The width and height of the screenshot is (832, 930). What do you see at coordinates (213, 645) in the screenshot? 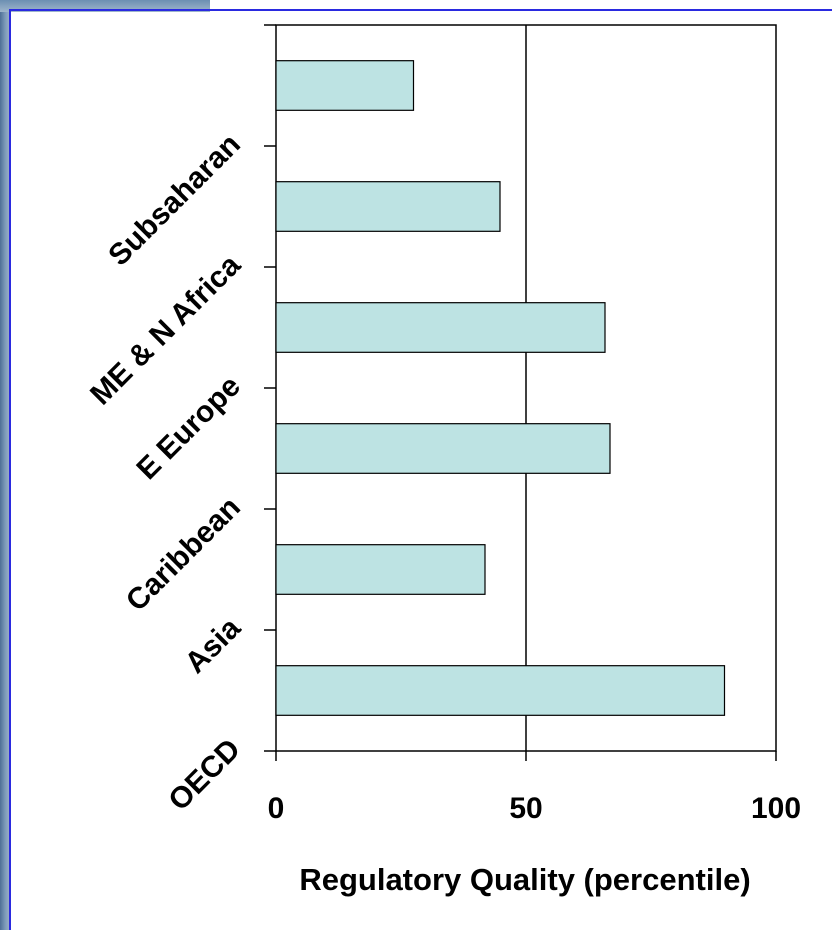
I see `category-label: Asia` at bounding box center [213, 645].